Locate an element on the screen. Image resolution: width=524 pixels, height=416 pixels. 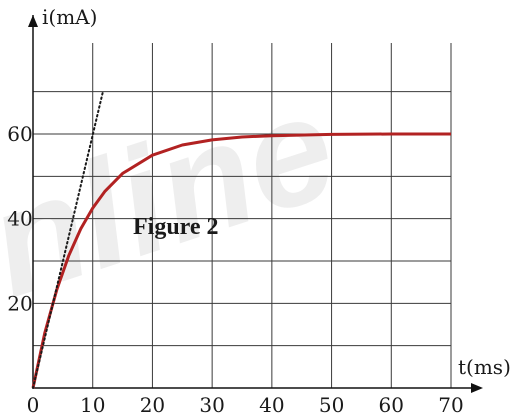
y-tick-label: 40 is located at coordinates (19, 219).